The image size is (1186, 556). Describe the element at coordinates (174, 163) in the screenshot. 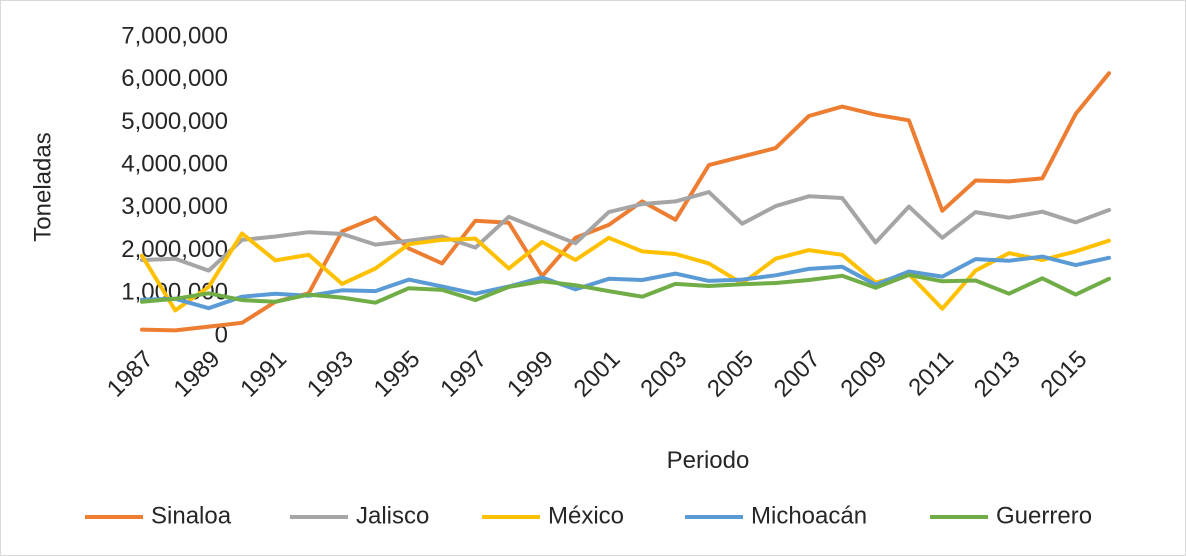

I see `y-tick-label: 4,000,000` at that location.